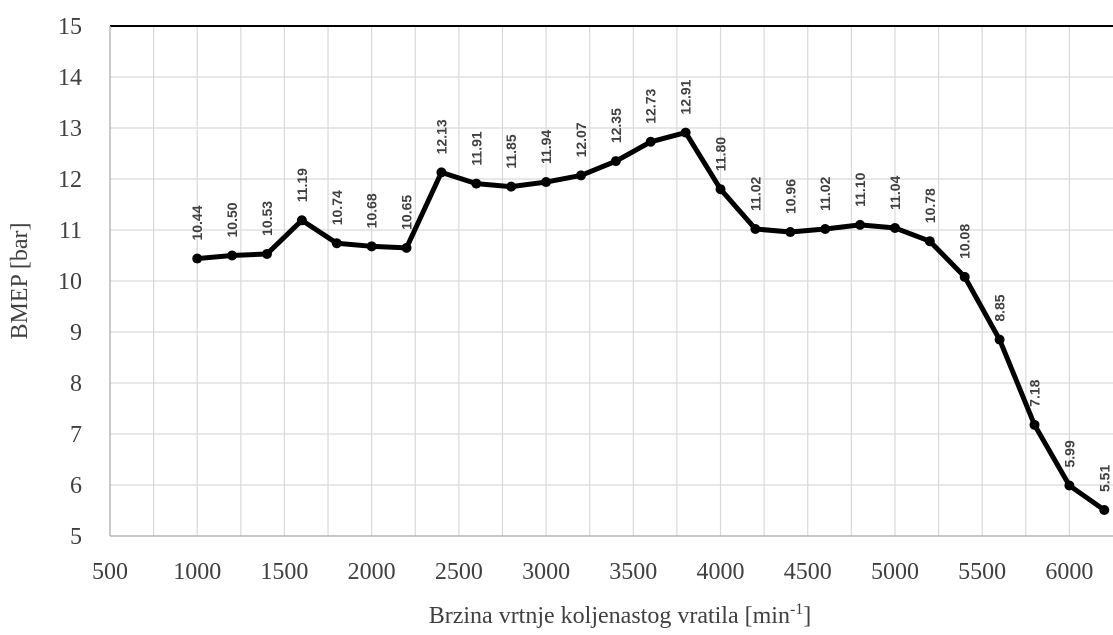 The image size is (1113, 635). Describe the element at coordinates (651, 106) in the screenshot. I see `data-label: 12.73` at that location.